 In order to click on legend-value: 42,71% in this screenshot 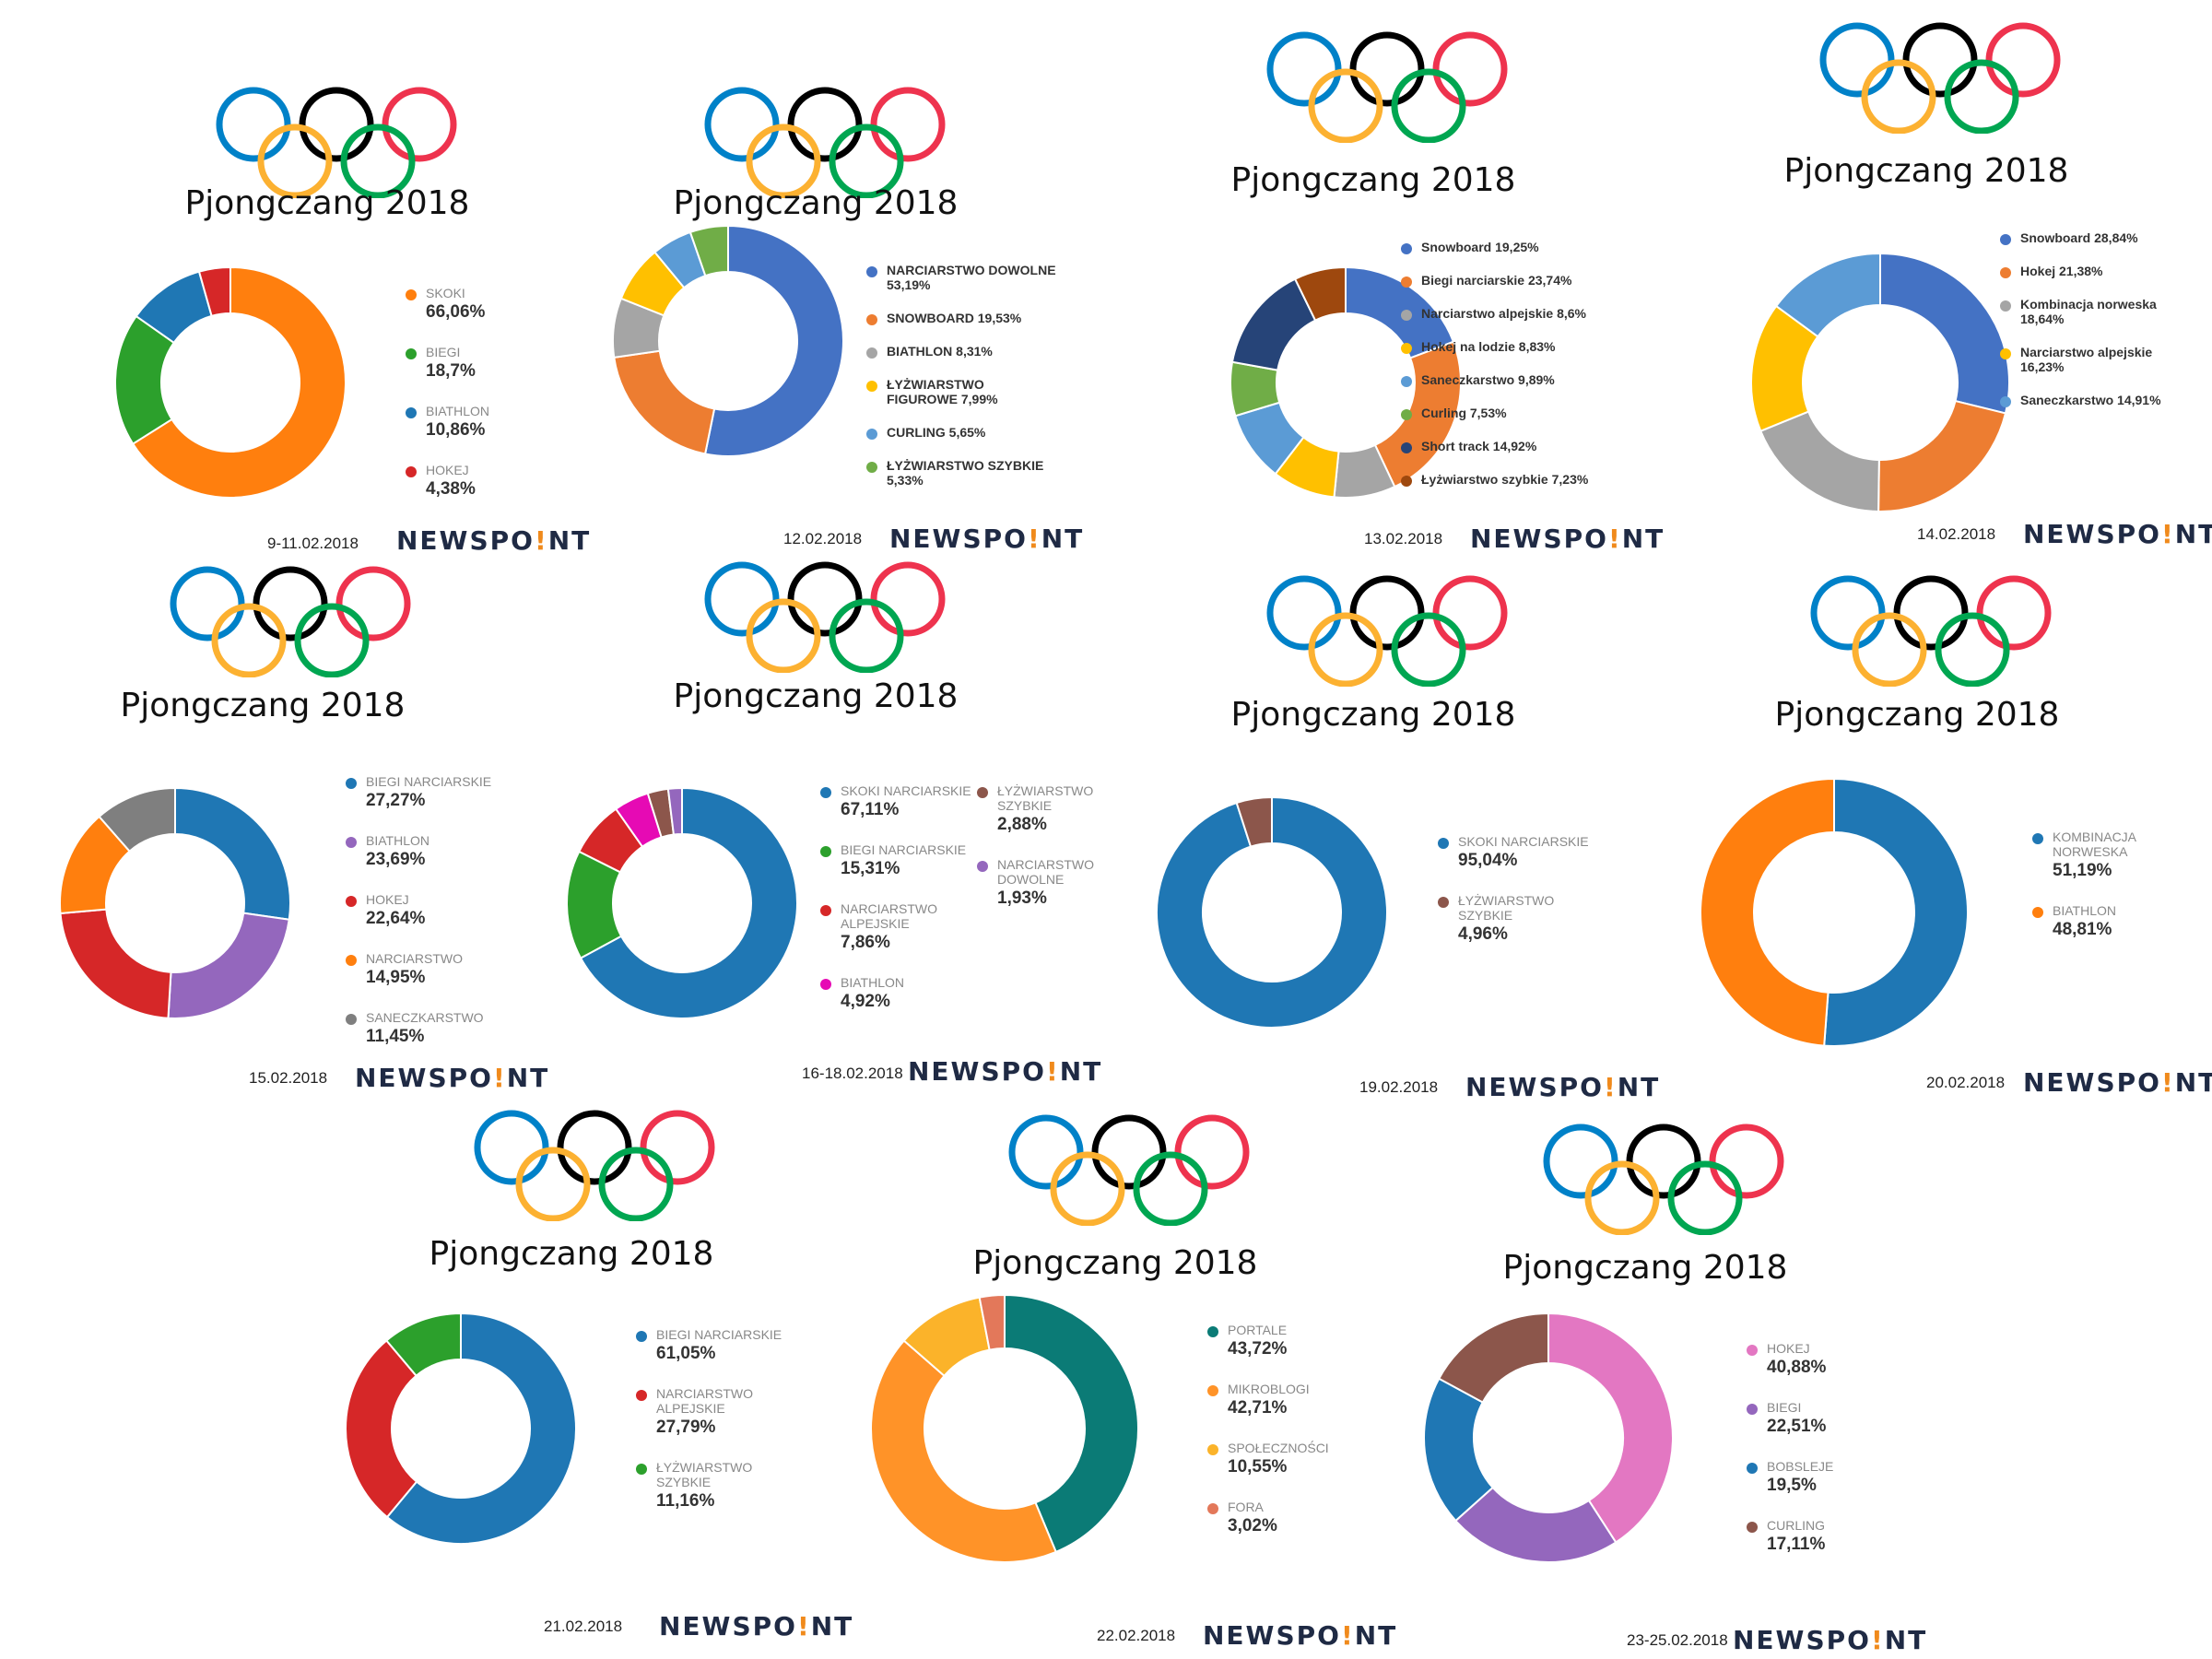, I will do `click(1258, 1408)`.